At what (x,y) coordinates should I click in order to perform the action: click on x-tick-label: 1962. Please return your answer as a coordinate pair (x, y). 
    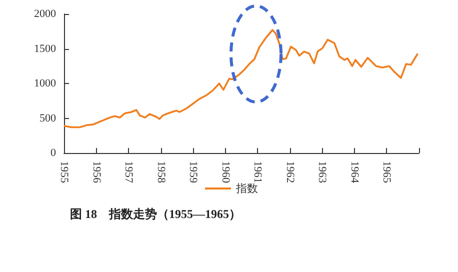
    Looking at the image, I should click on (290, 172).